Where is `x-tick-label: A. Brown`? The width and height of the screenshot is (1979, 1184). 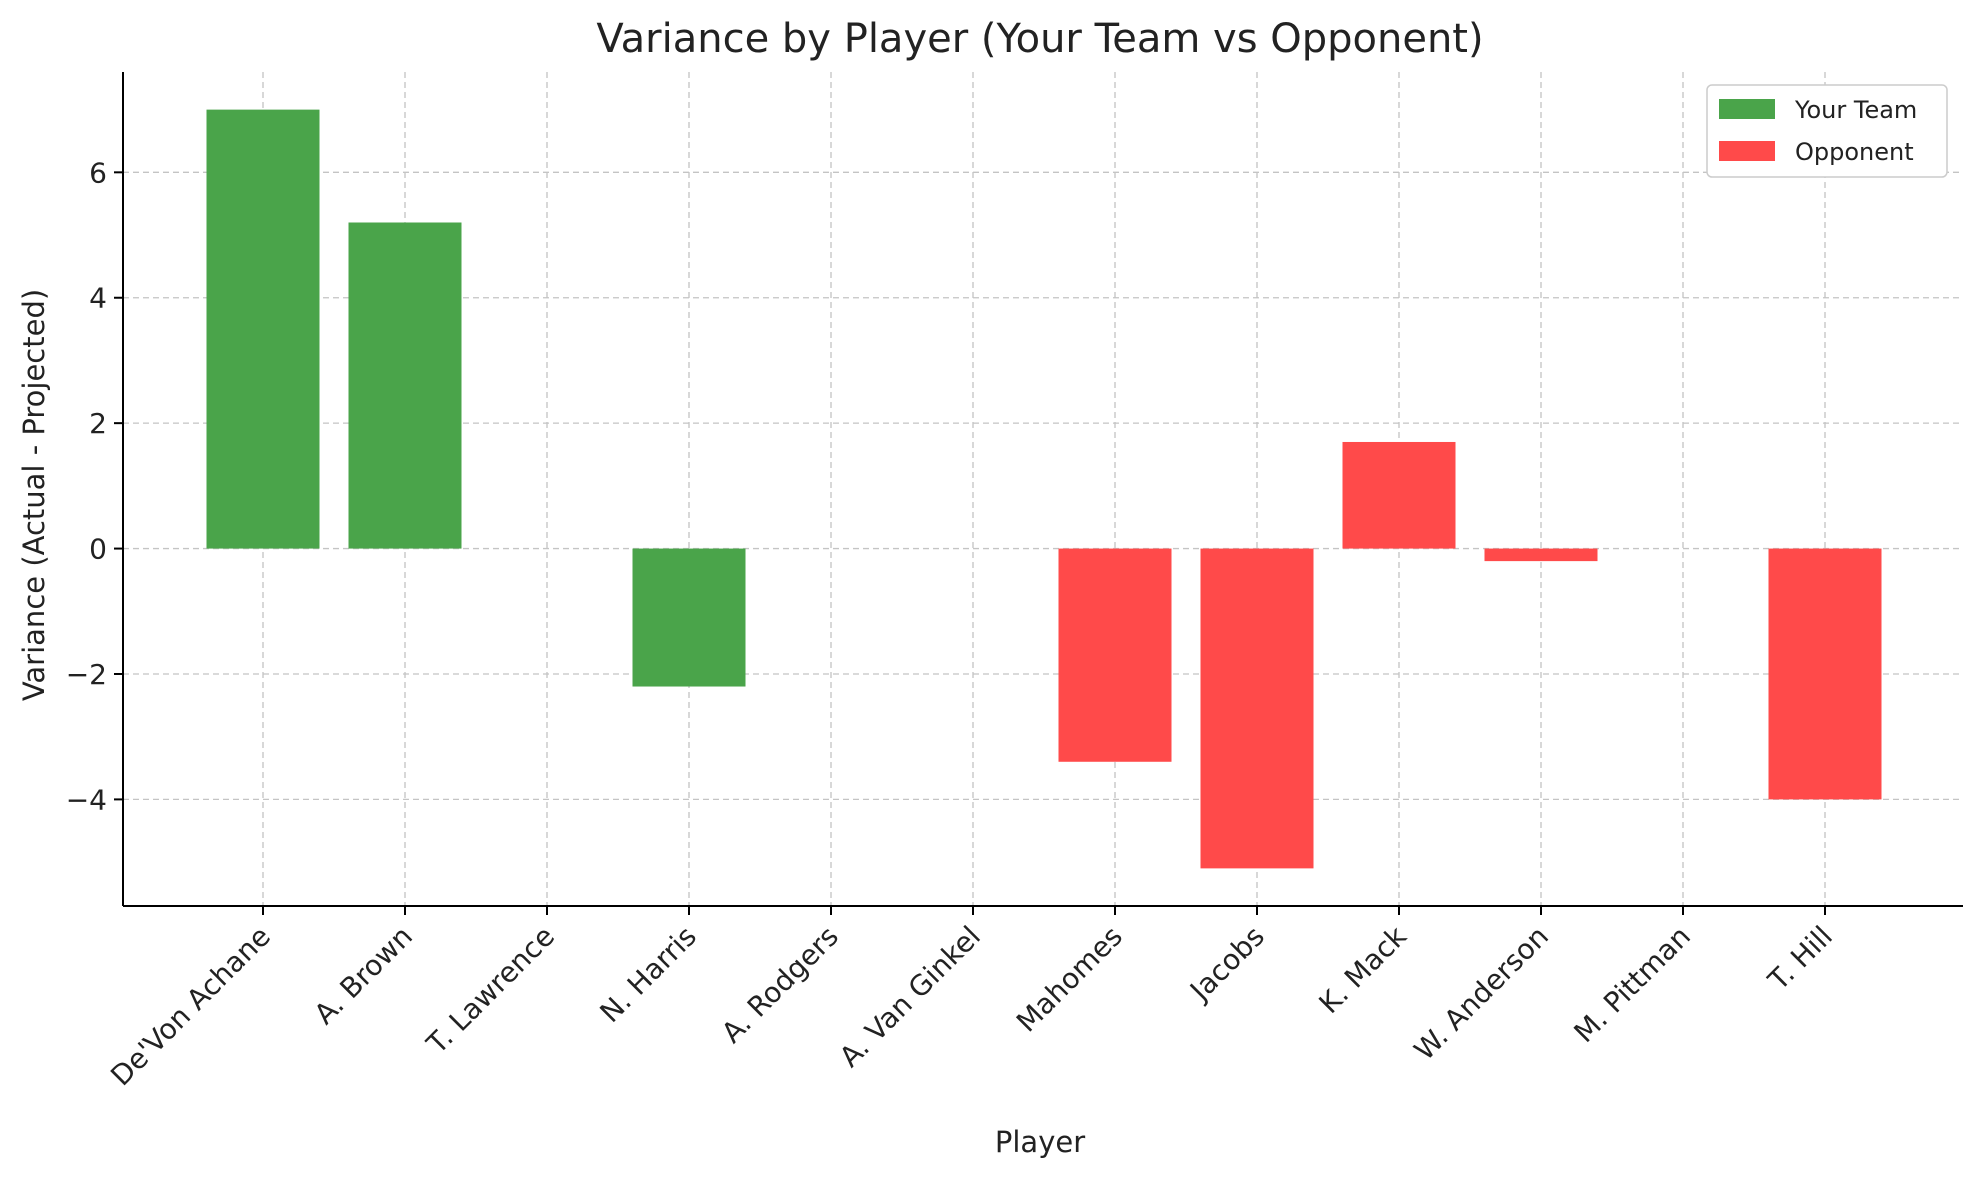
x-tick-label: A. Brown is located at coordinates (363, 975).